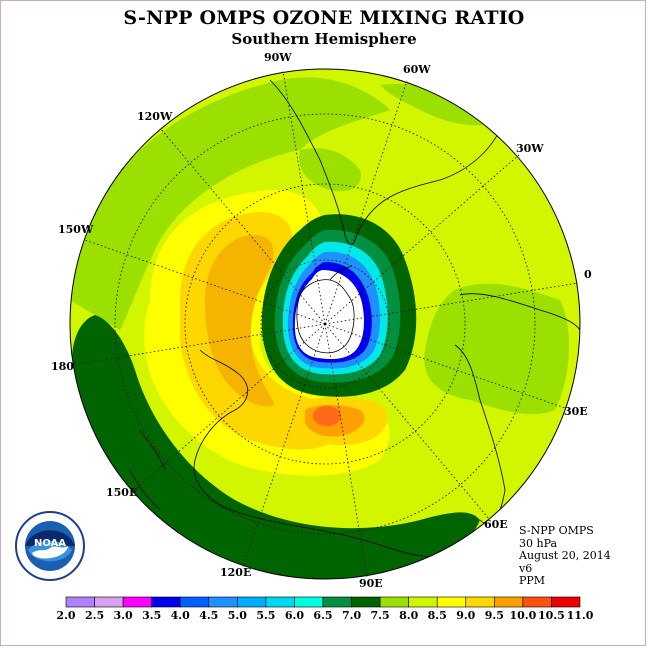 The height and width of the screenshot is (648, 648). Describe the element at coordinates (530, 148) in the screenshot. I see `lon-label-30w: 30W` at that location.